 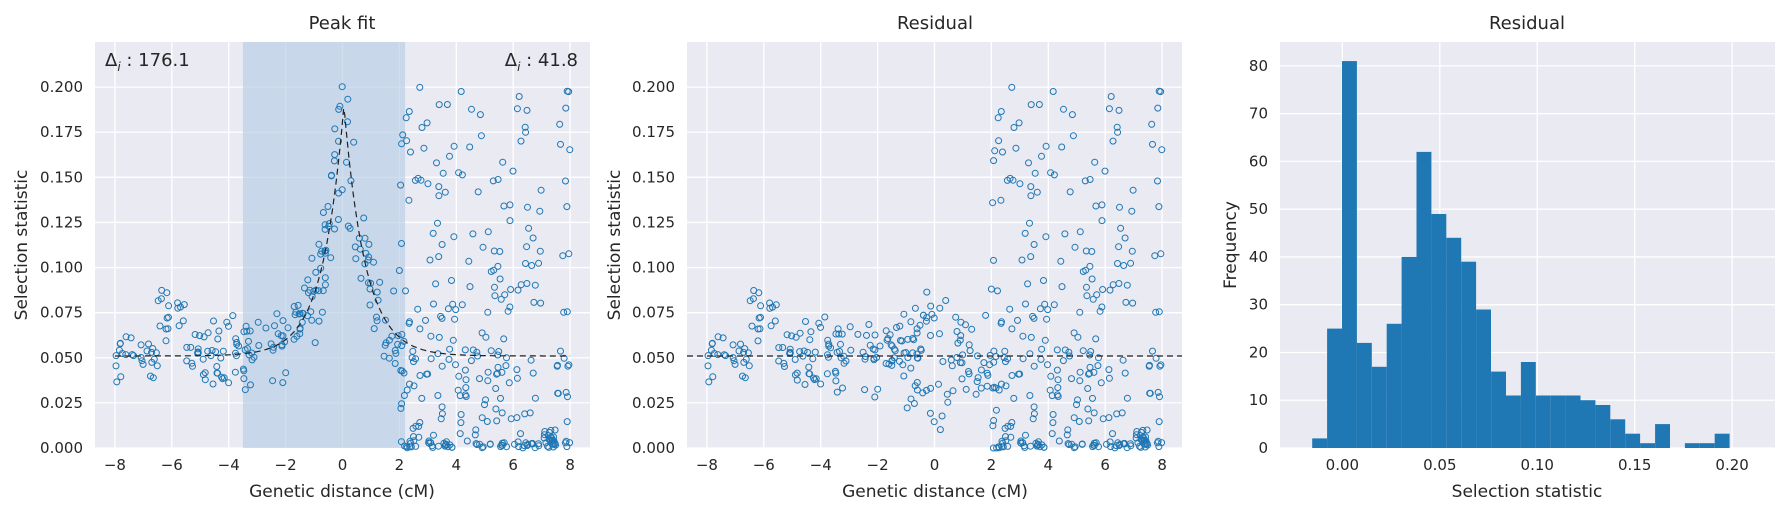 What do you see at coordinates (653, 313) in the screenshot?
I see `y-tick-label: 0.075` at bounding box center [653, 313].